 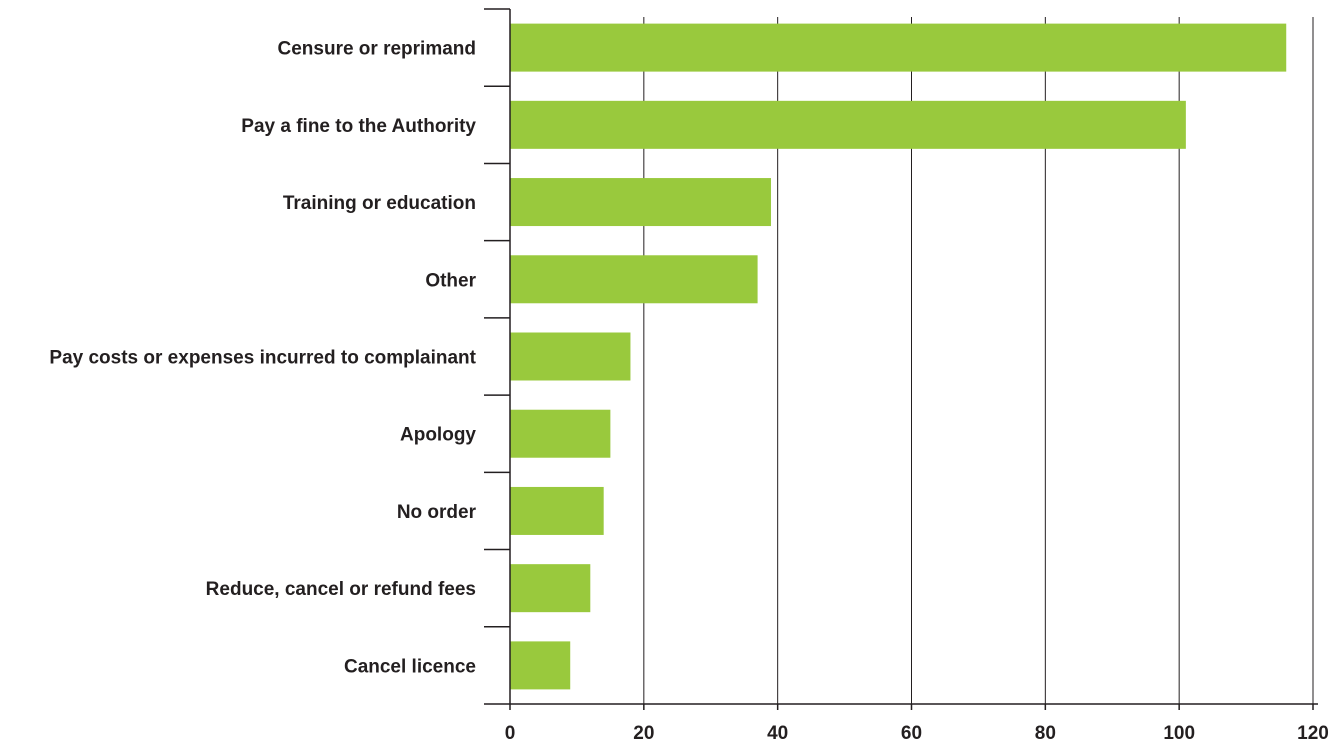 I want to click on x-tick-label: 100, so click(x=1179, y=733).